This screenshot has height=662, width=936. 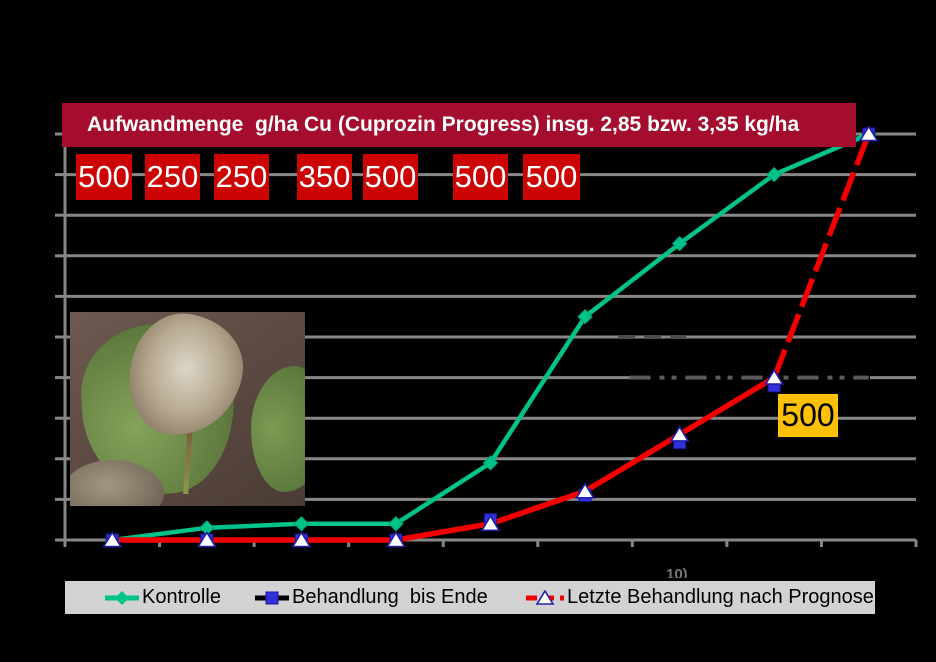 What do you see at coordinates (720, 597) in the screenshot?
I see `legend-label: Letzte Behandlung nach Prognose` at bounding box center [720, 597].